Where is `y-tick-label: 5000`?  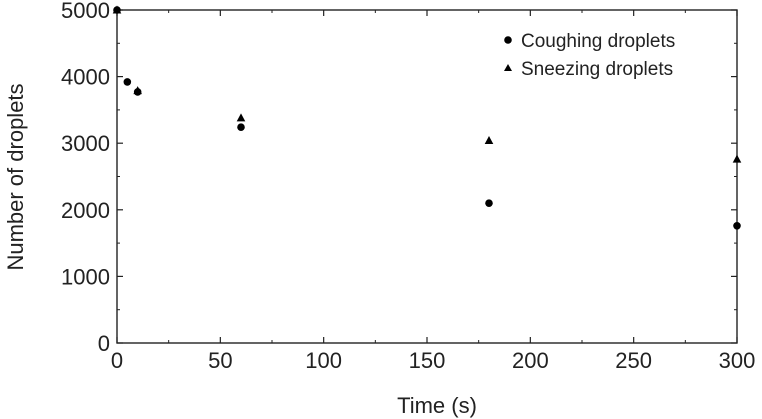
y-tick-label: 5000 is located at coordinates (85, 11).